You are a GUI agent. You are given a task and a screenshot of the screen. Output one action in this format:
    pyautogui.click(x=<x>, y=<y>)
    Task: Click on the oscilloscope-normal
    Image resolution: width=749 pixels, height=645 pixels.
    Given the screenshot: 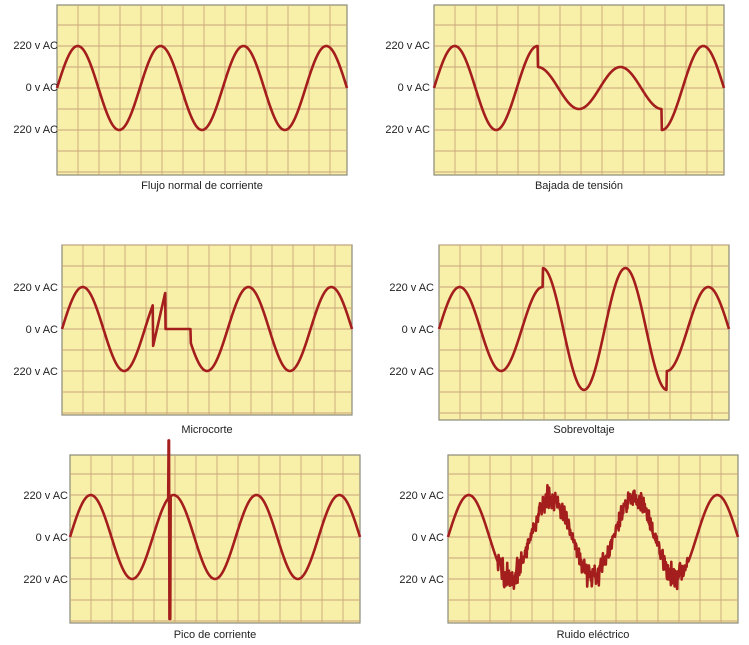 What is the action you would take?
    pyautogui.click(x=202, y=90)
    